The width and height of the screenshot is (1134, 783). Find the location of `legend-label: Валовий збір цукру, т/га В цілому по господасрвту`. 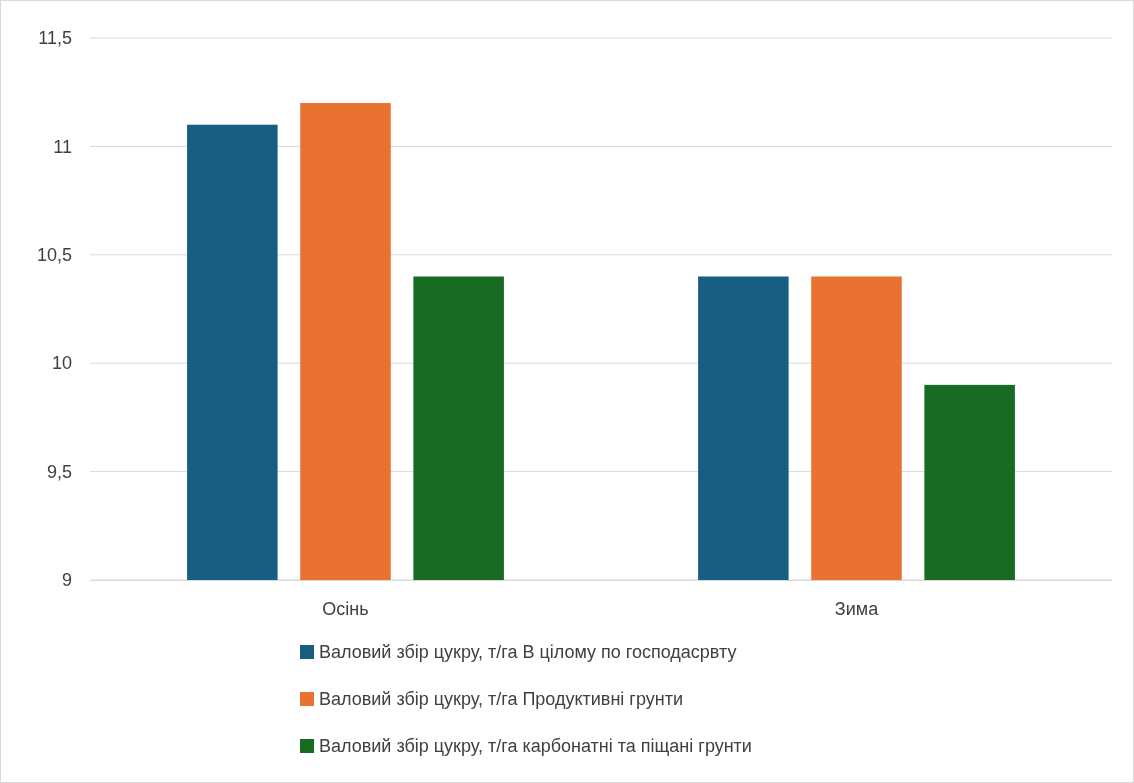

legend-label: Валовий збір цукру, т/га В цілому по господасрвту is located at coordinates (528, 652).